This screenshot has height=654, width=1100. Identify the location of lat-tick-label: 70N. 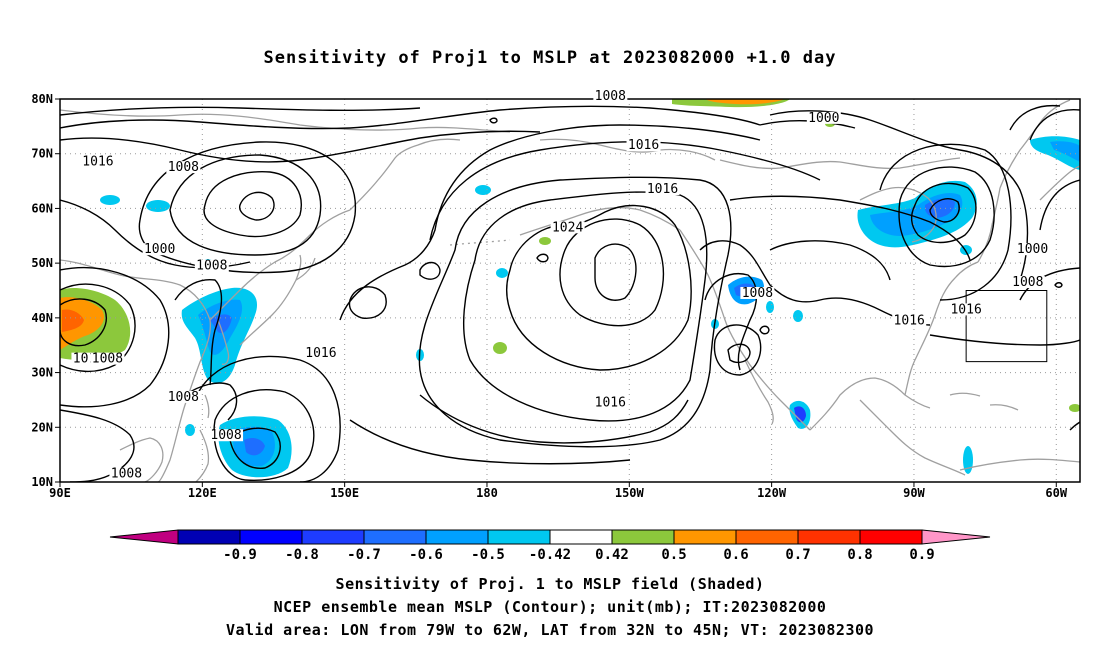
(42, 154).